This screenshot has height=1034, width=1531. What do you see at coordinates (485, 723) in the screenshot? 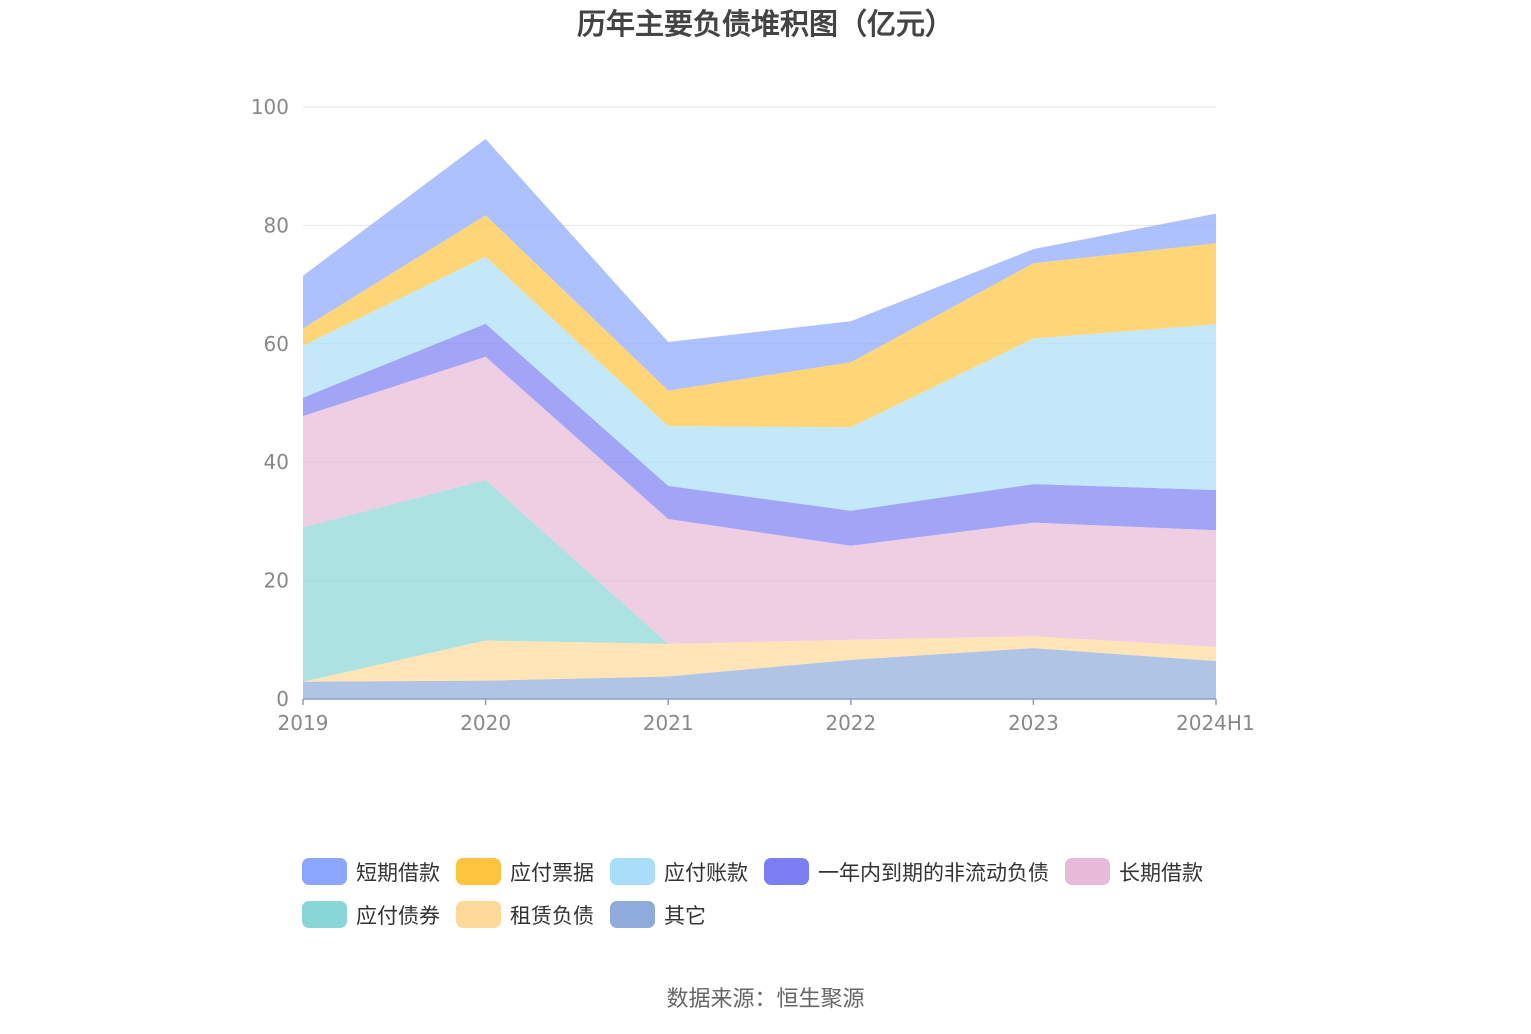
I see `x-tick-label: 2020` at bounding box center [485, 723].